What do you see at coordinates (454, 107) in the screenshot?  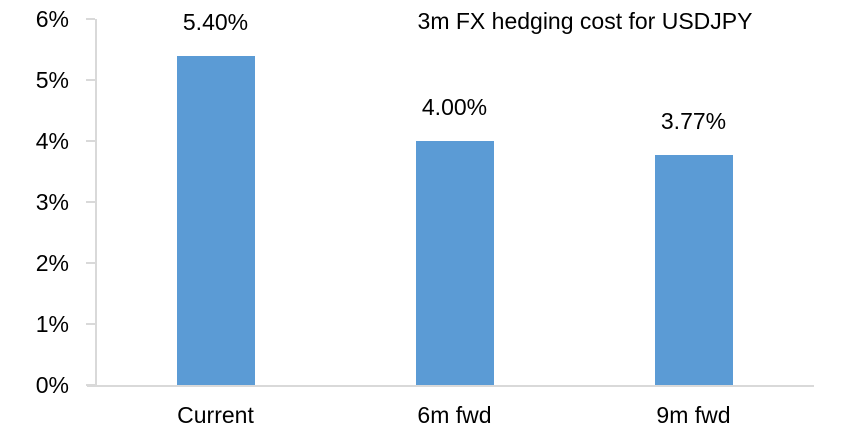 I see `bar-value-label: 4.00%` at bounding box center [454, 107].